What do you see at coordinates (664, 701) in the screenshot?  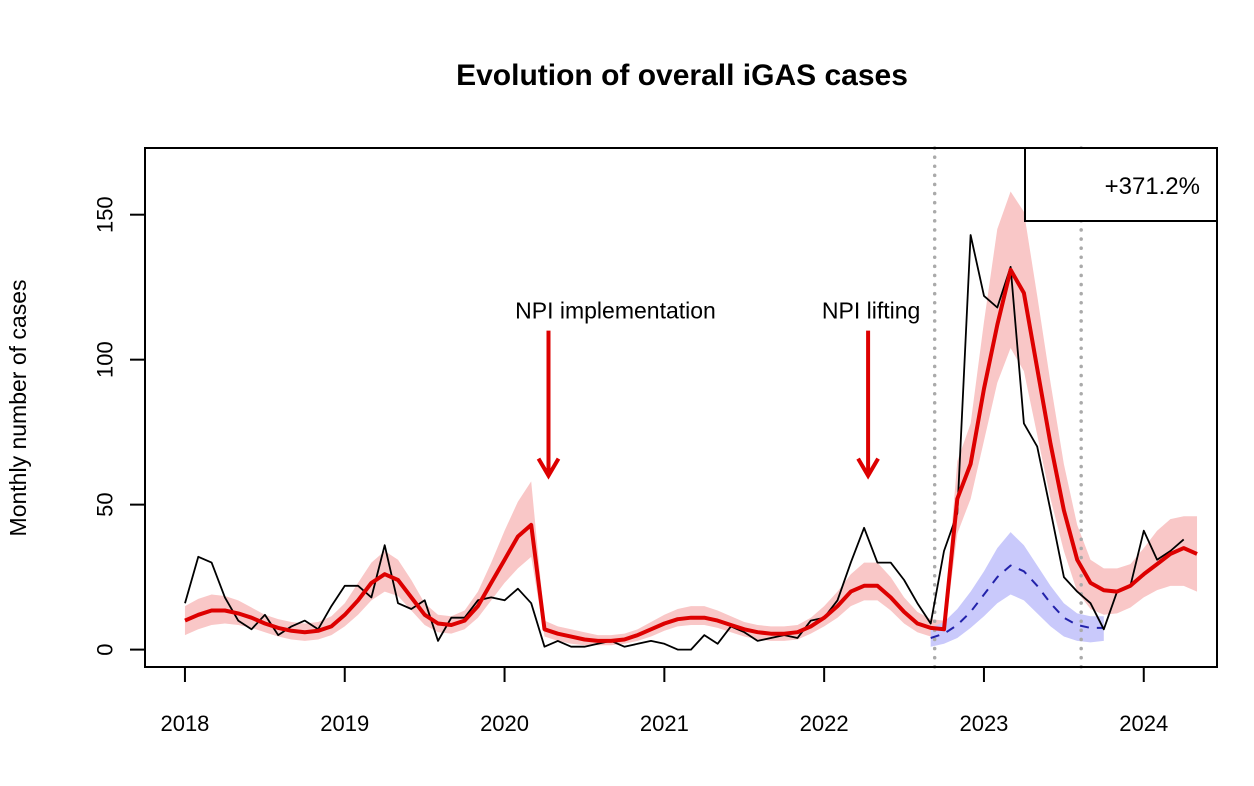 I see `x-axis: 2018 2019 2020 2021 2022 2023 2024` at bounding box center [664, 701].